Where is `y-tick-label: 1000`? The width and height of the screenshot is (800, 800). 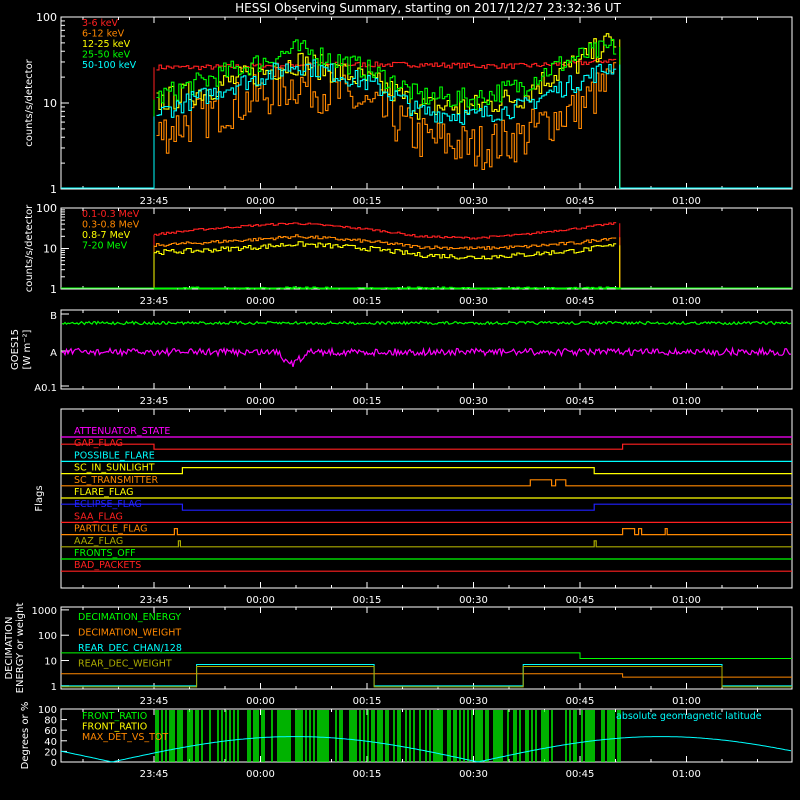
y-tick-label: 1000 is located at coordinates (44, 611).